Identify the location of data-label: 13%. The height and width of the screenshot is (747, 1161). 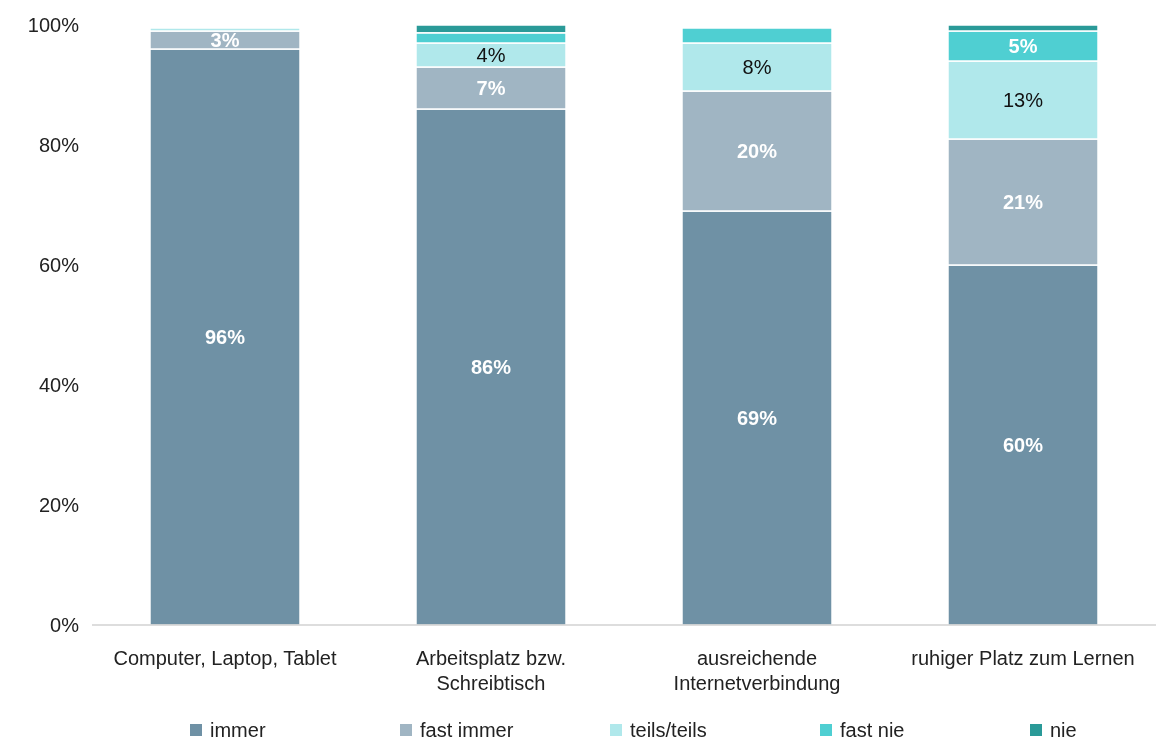
(1023, 100).